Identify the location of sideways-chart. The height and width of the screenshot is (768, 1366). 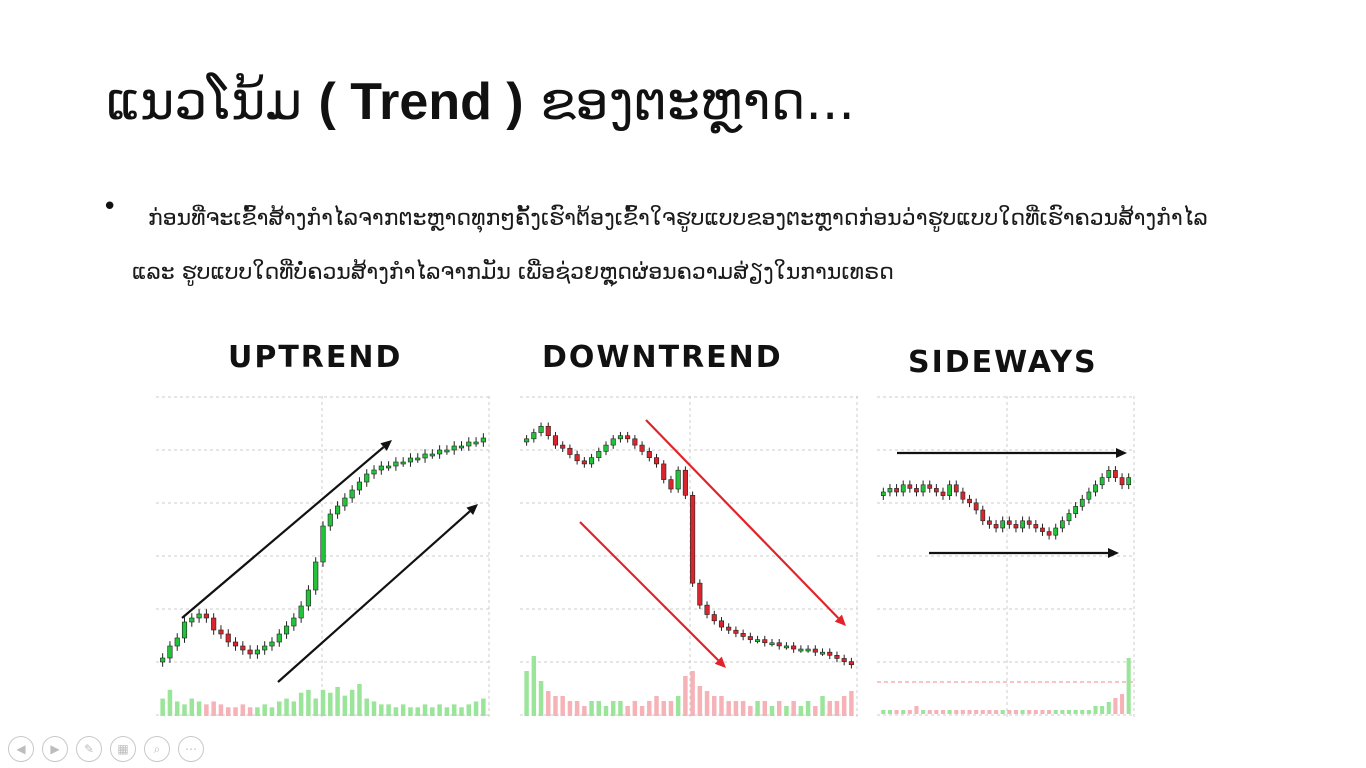
(1006, 557).